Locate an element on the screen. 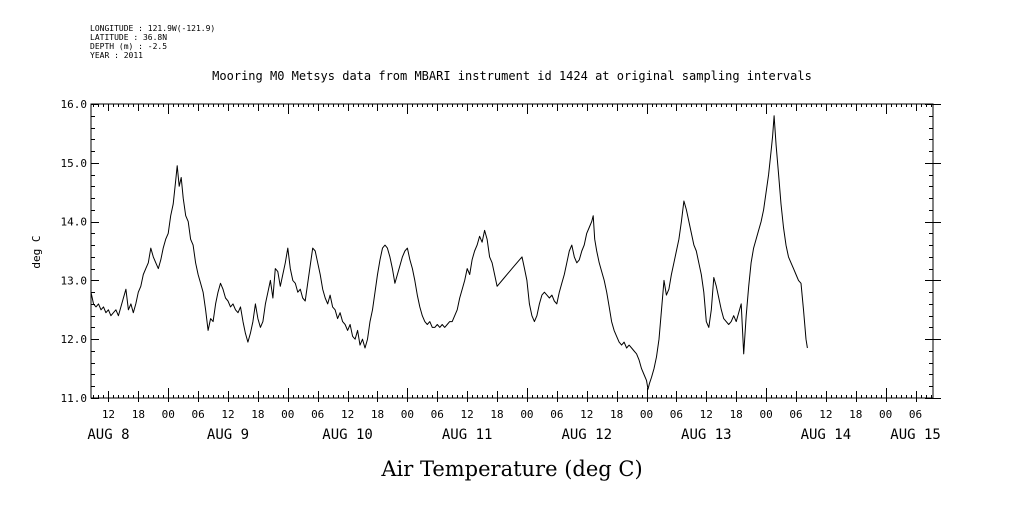 This screenshot has height=509, width=1009. y-tick-label: 14.0 is located at coordinates (74, 222).